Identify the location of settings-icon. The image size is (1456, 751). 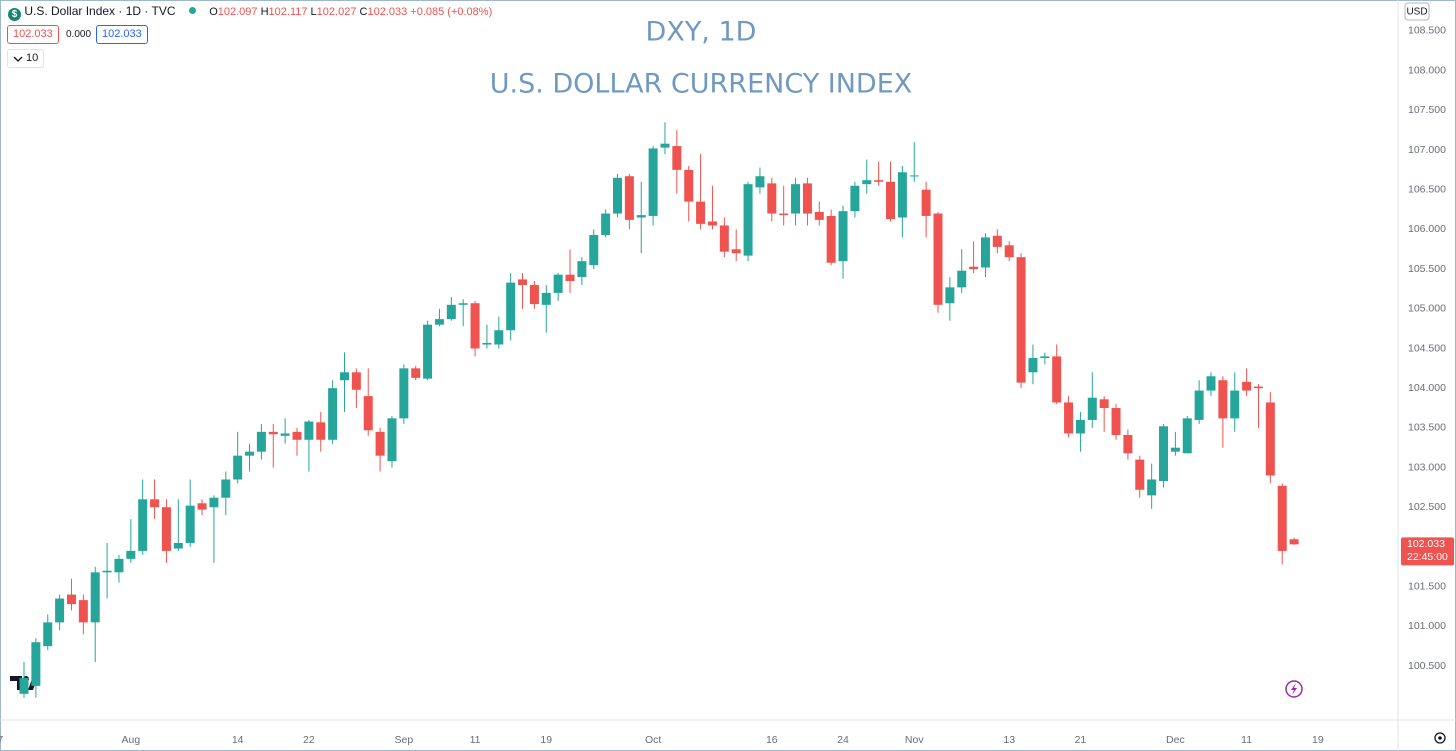
(1440, 738).